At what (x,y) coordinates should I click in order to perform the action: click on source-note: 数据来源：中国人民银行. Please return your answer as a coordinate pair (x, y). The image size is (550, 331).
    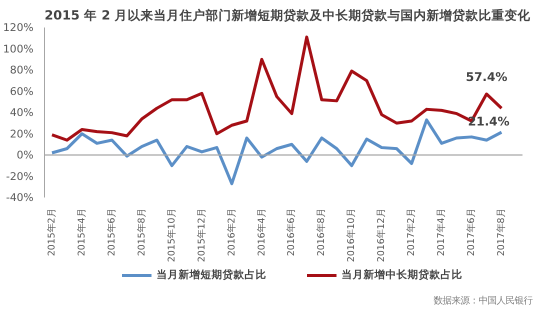
    Looking at the image, I should click on (483, 301).